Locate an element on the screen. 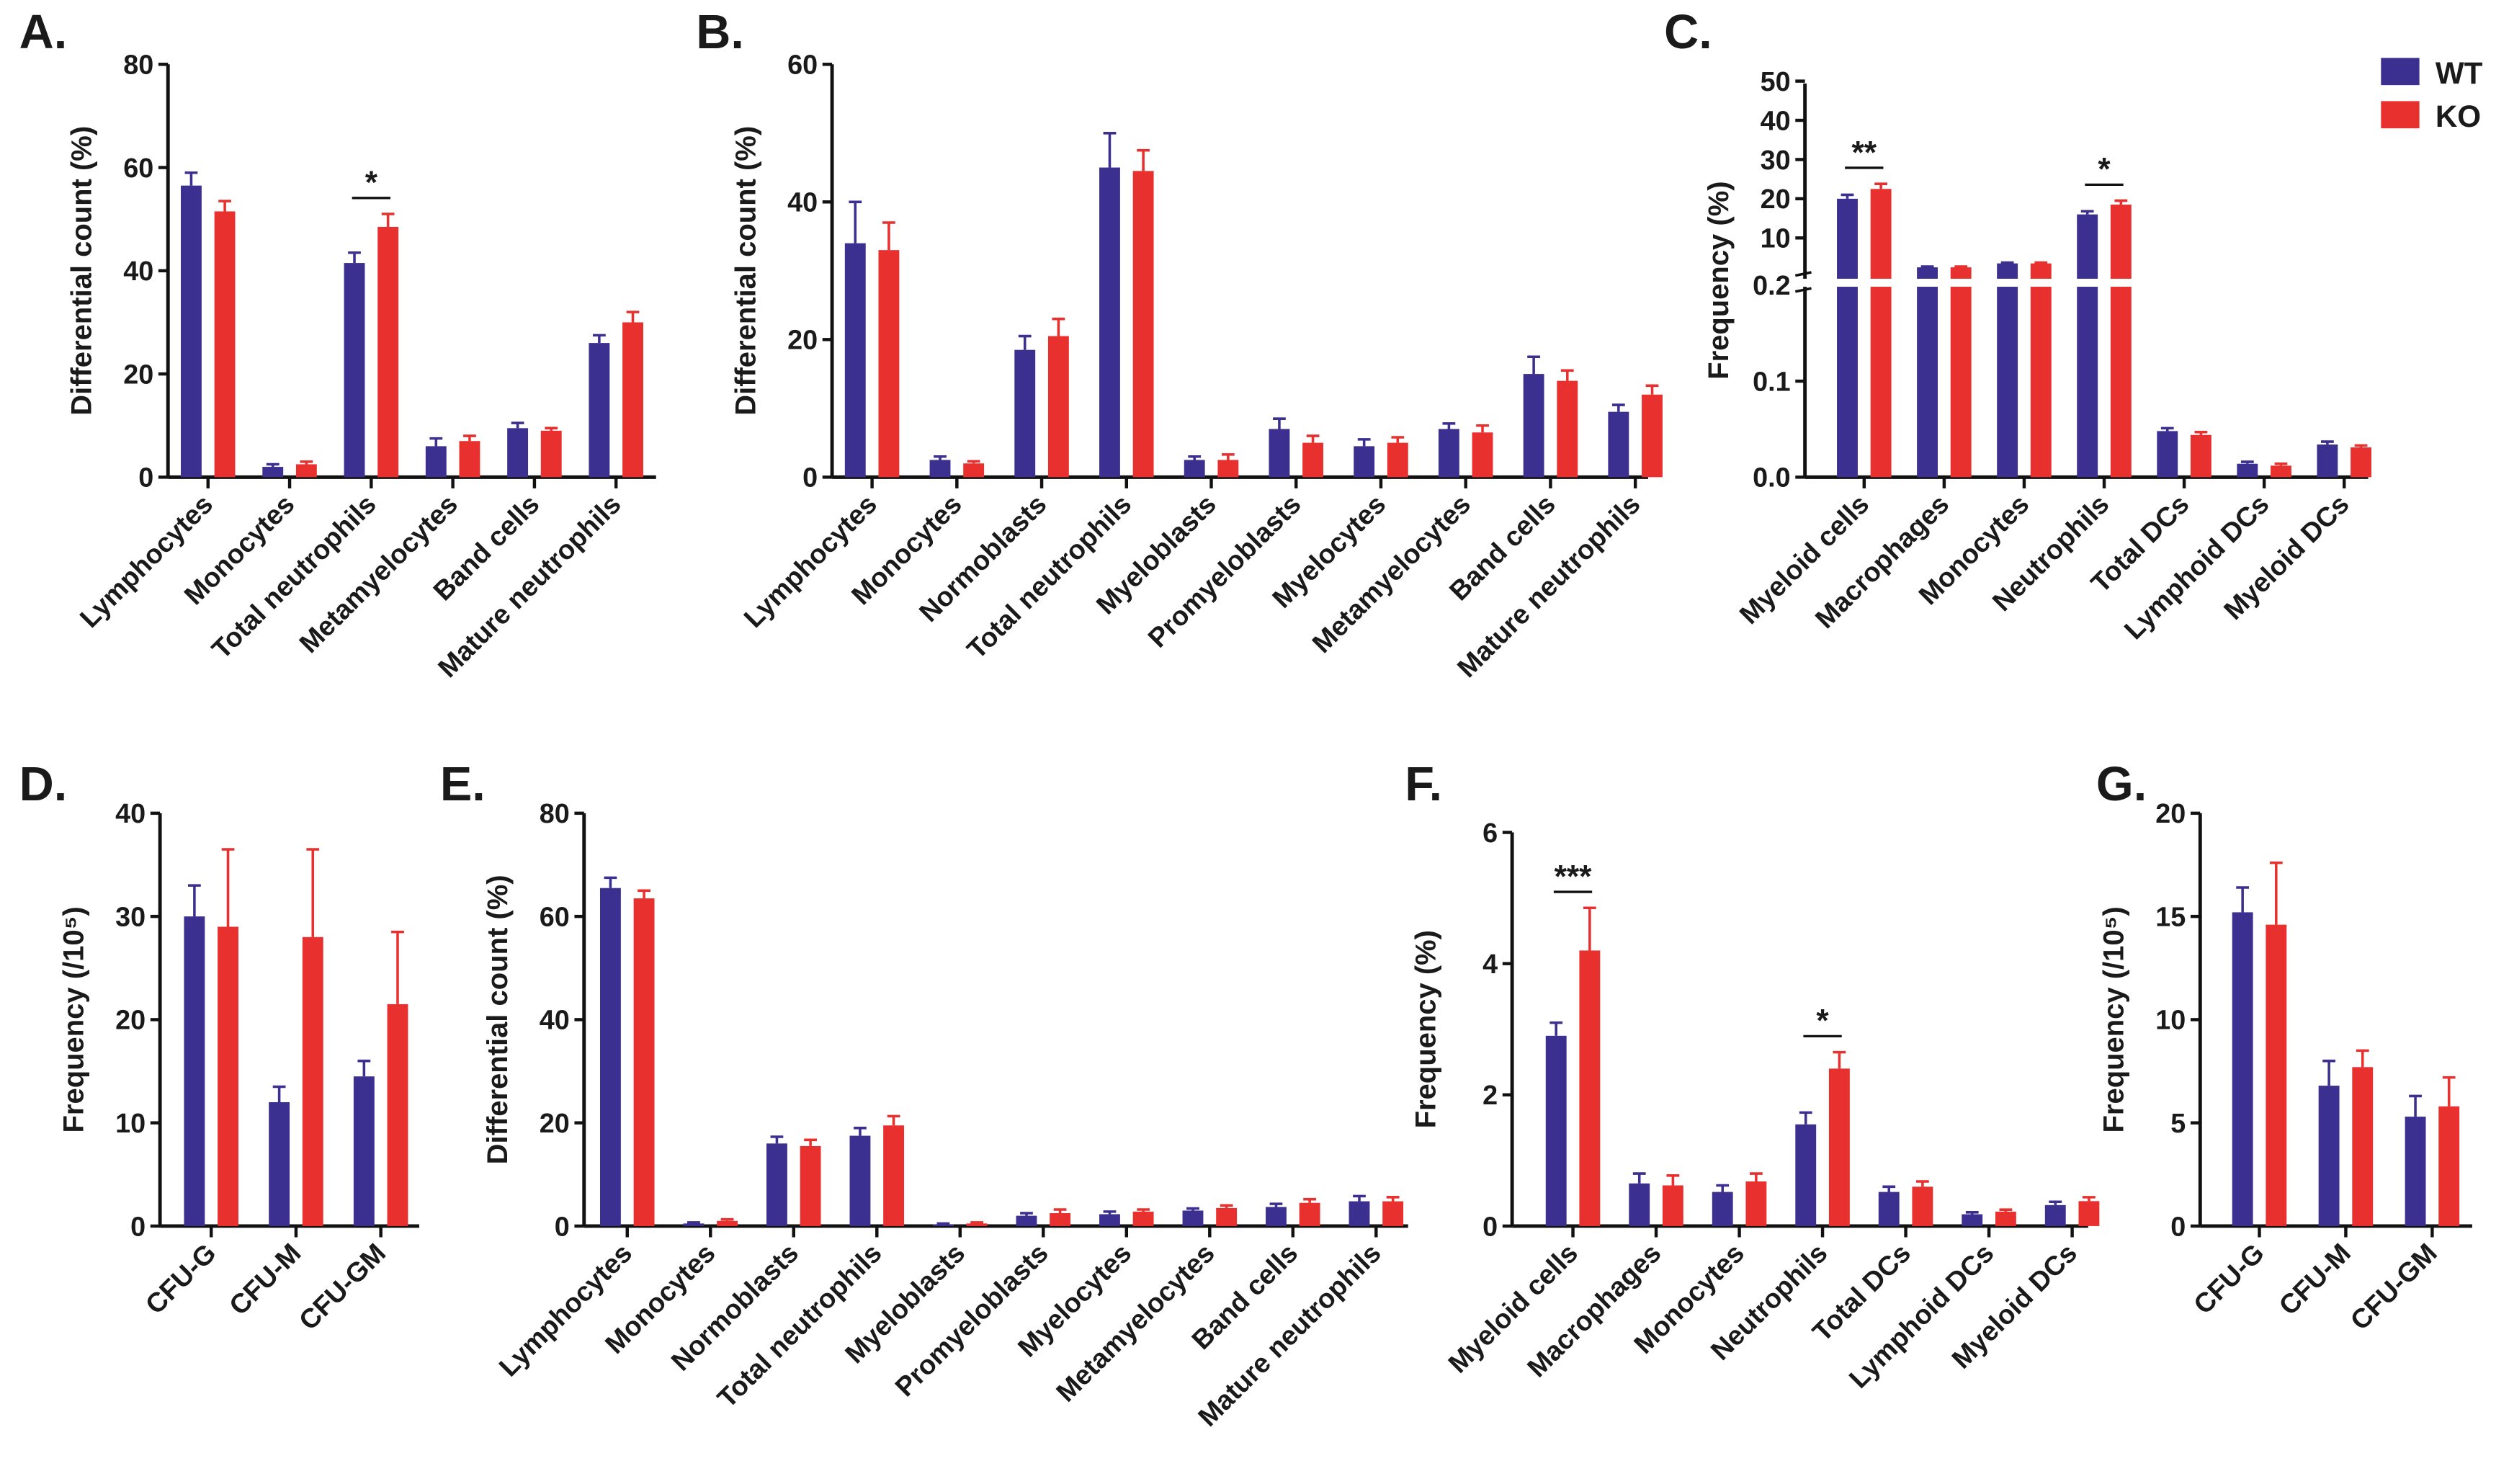 This screenshot has height=1484, width=2509. x-tick-label: Total neutrophils is located at coordinates (1049, 577).